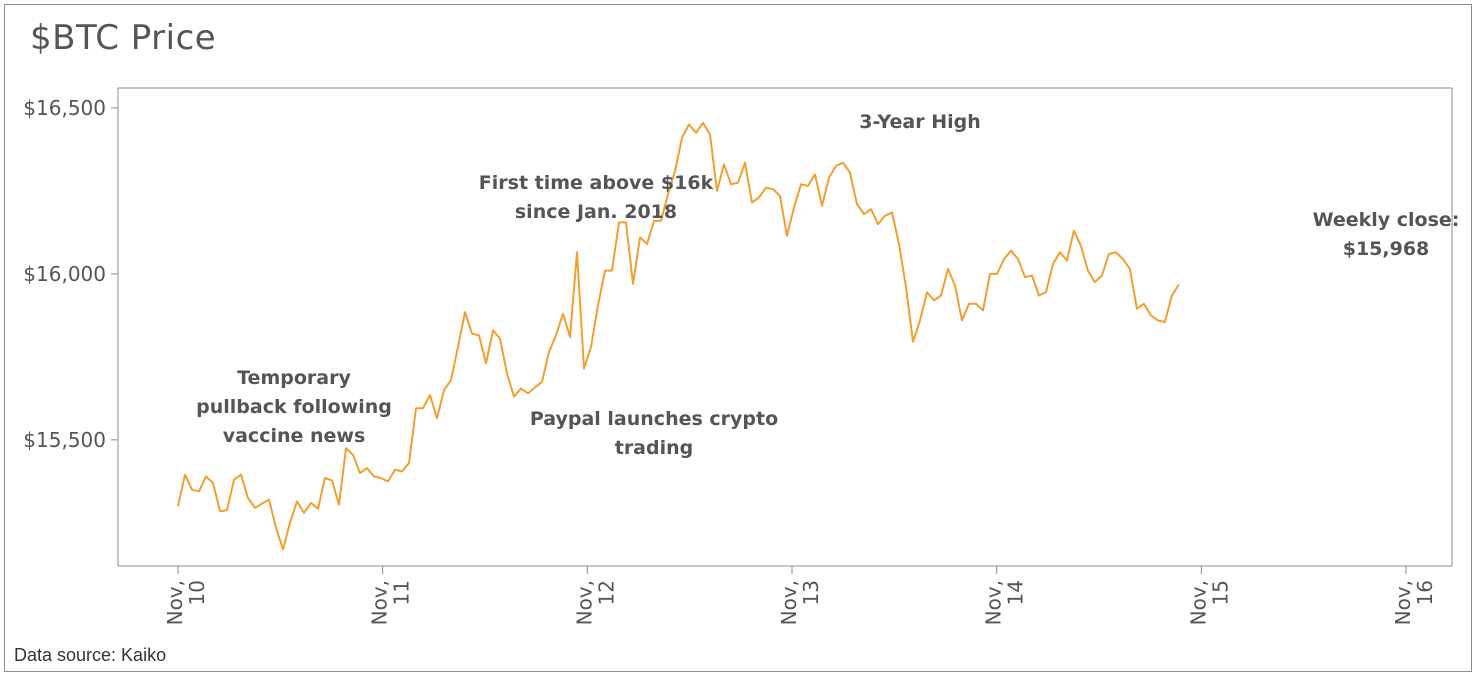 Image resolution: width=1480 pixels, height=680 pixels. Describe the element at coordinates (391, 602) in the screenshot. I see `x-tick-label: Nov,11` at that location.